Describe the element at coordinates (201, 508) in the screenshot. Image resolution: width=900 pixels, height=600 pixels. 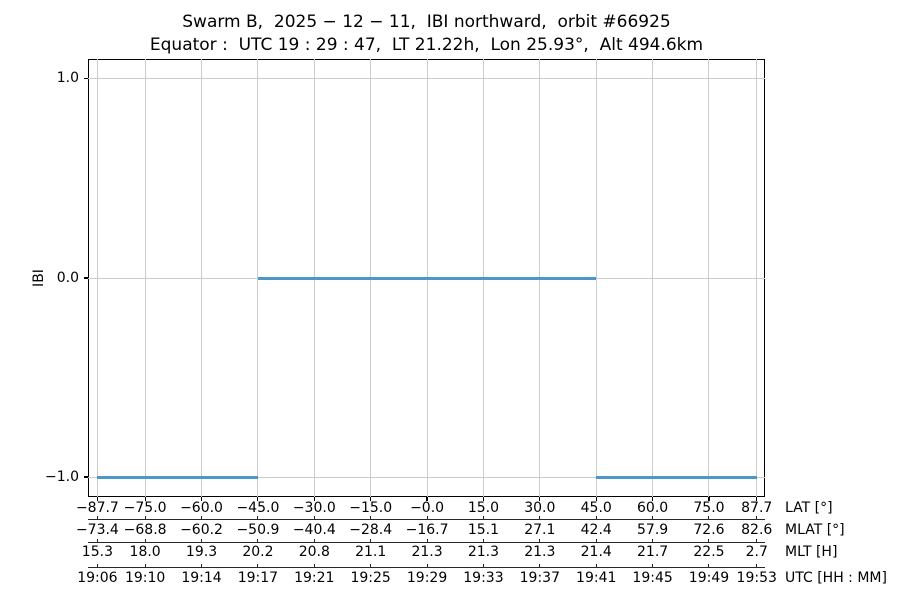
I see `x-tick-label: −60.0` at that location.